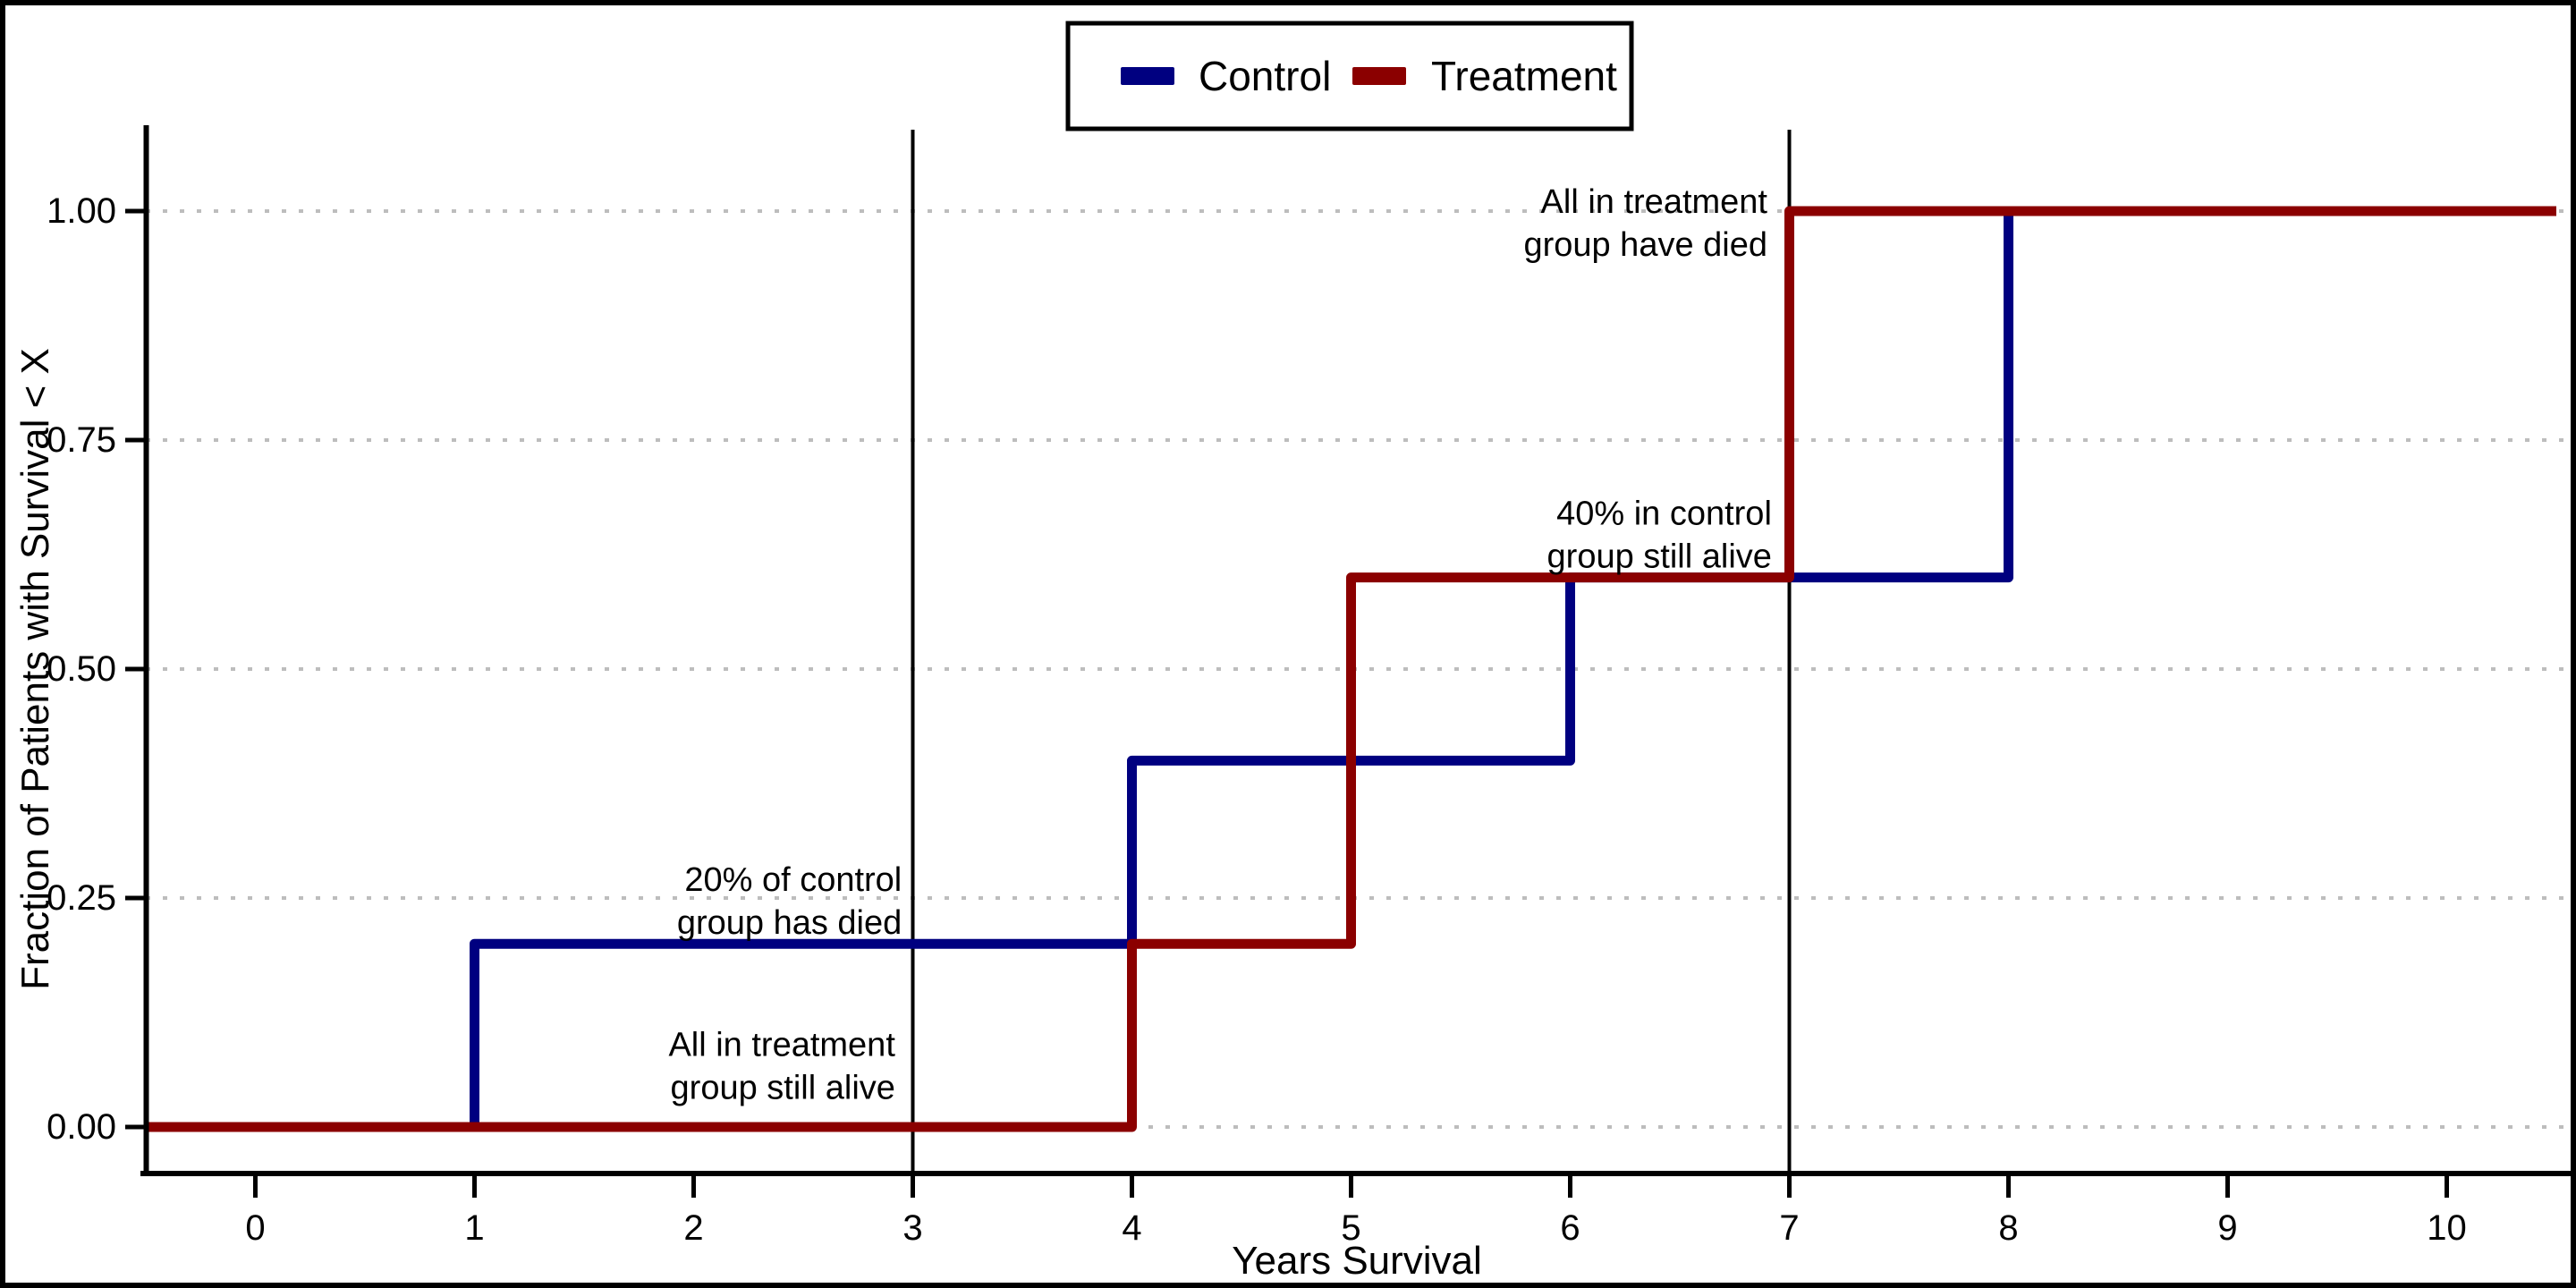 The image size is (2576, 1288). Describe the element at coordinates (793, 880) in the screenshot. I see `annotation-0-line-0: 20% of control` at that location.